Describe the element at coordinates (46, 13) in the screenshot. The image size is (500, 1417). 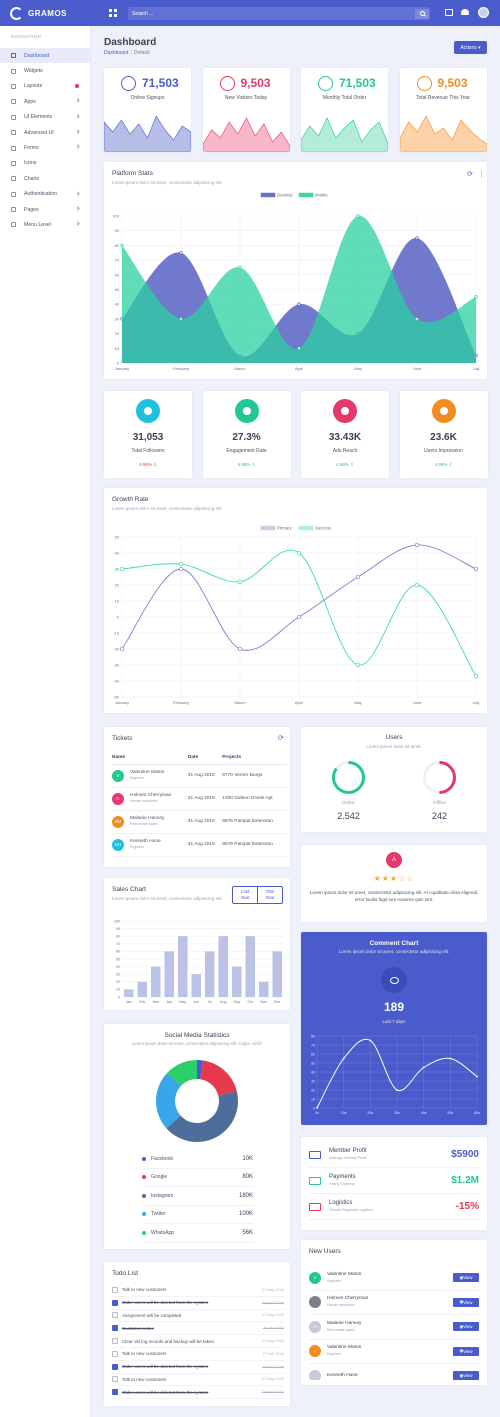
I see `brand-logo: GRAMOS` at that location.